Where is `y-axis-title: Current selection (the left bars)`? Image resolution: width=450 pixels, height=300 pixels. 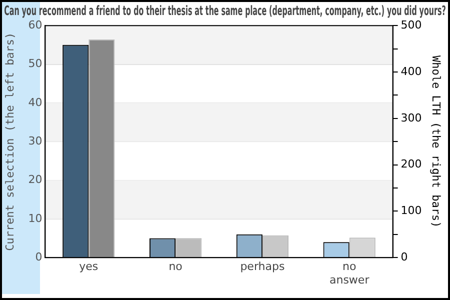
y-axis-title: Current selection (the left bars) is located at coordinates (9, 141).